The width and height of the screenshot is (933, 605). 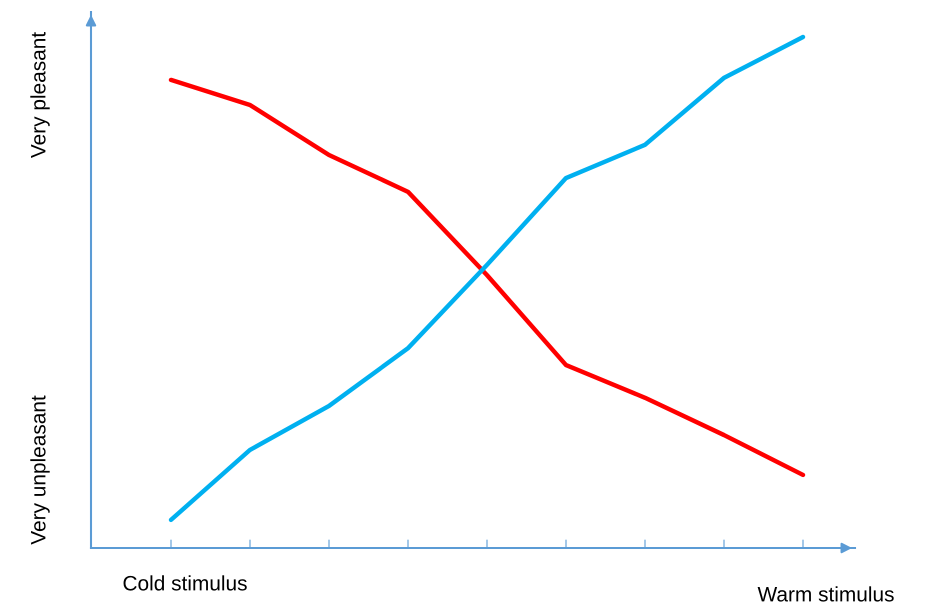 What do you see at coordinates (185, 583) in the screenshot?
I see `x-axis-title: Cold stimulus` at bounding box center [185, 583].